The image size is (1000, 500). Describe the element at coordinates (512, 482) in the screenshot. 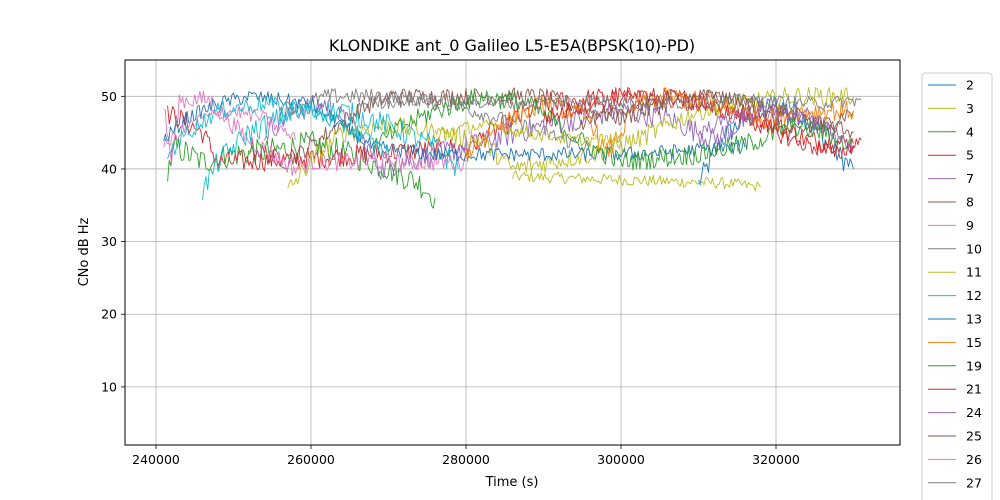

I see `x-axis-label: Time (s)` at that location.